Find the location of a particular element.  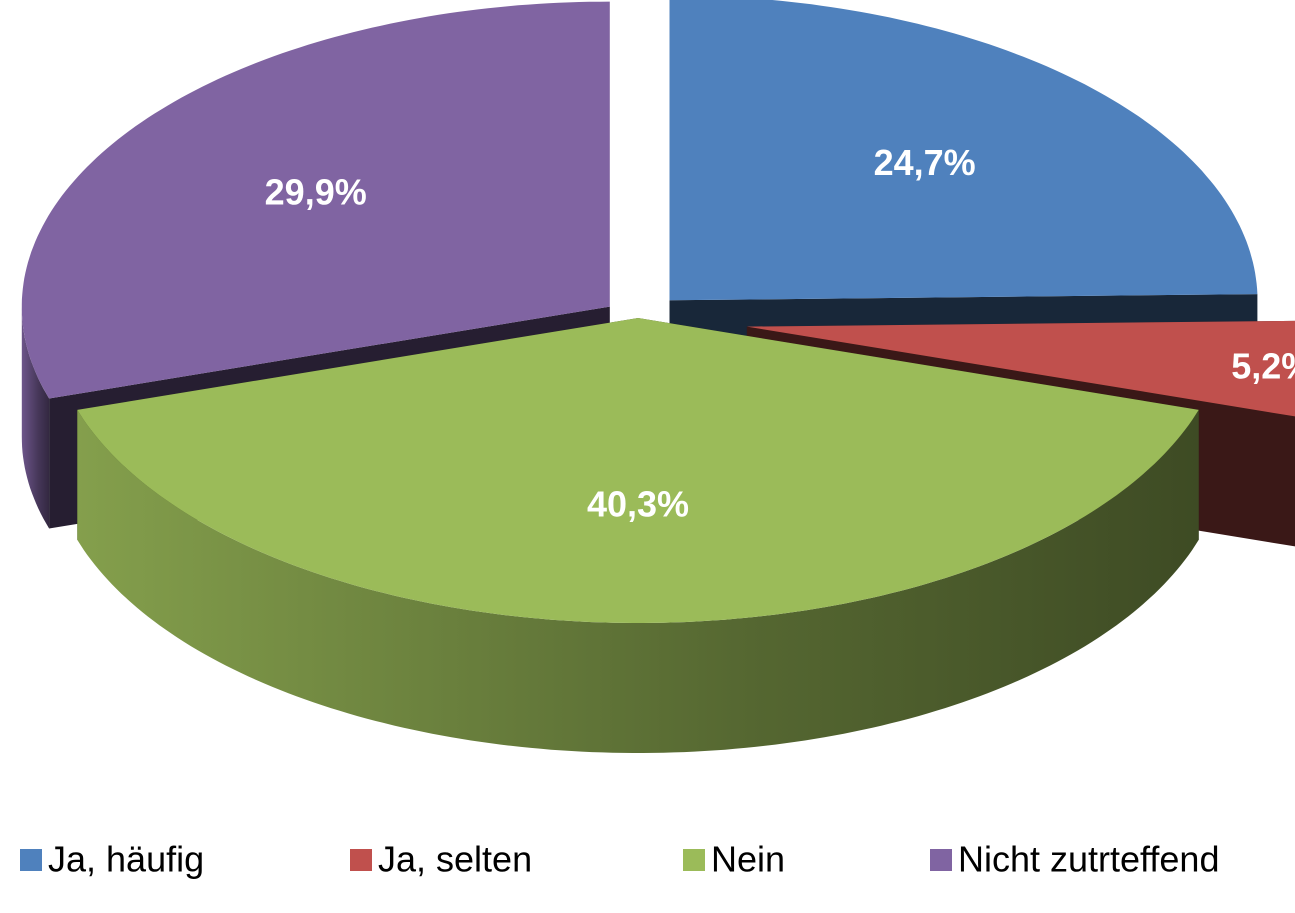

data-label: 5,2% is located at coordinates (1263, 366).